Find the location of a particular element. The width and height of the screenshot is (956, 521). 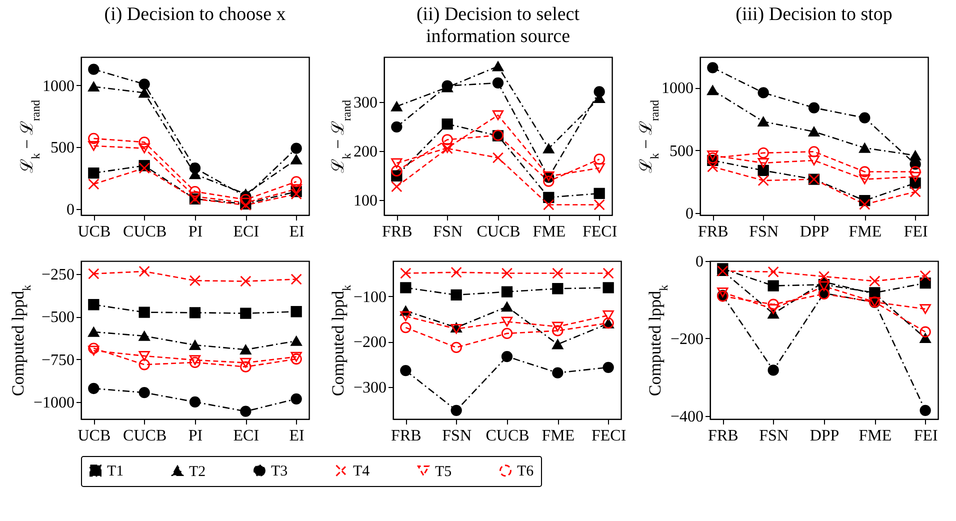

y-tick-label: −1000 is located at coordinates (53, 403).